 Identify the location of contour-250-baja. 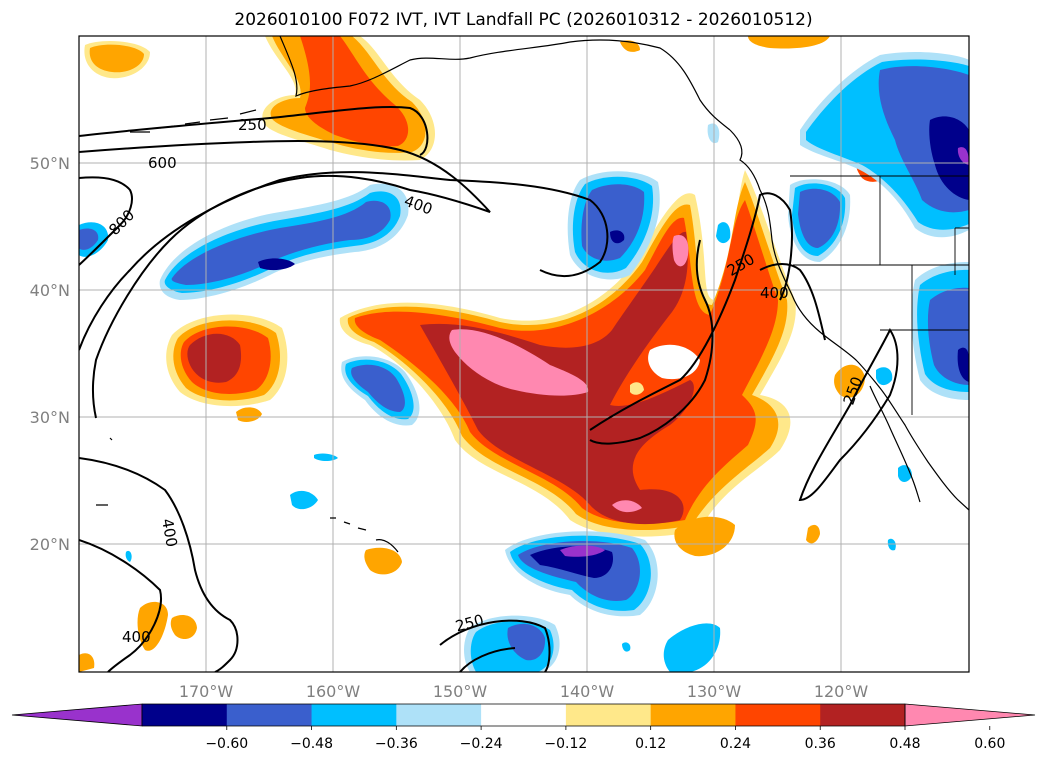
(848, 415).